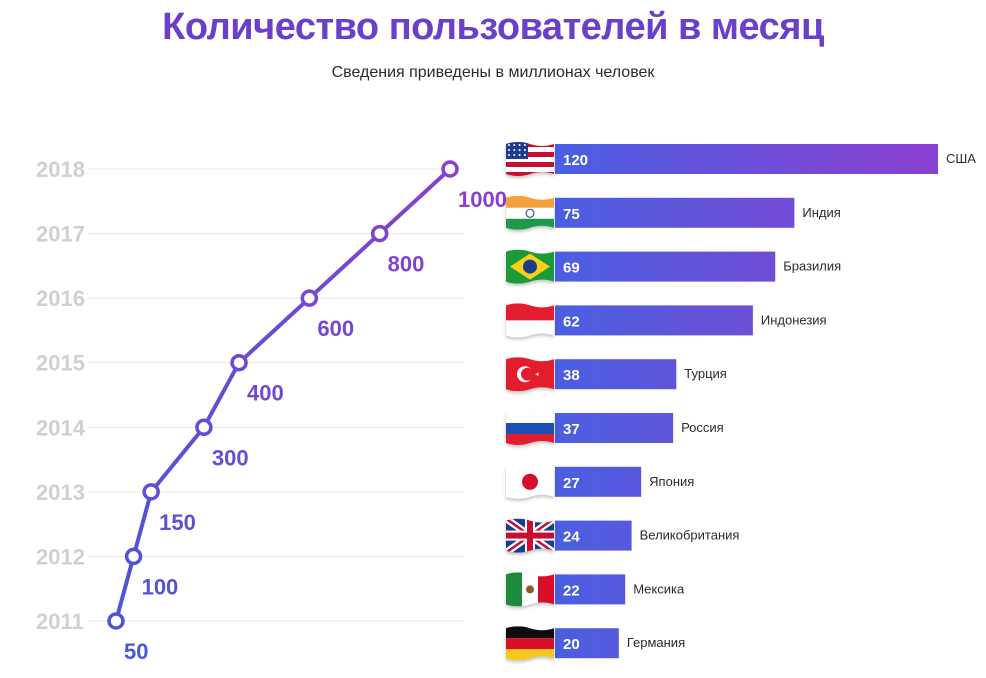  I want to click on data-label: 1000, so click(482, 199).